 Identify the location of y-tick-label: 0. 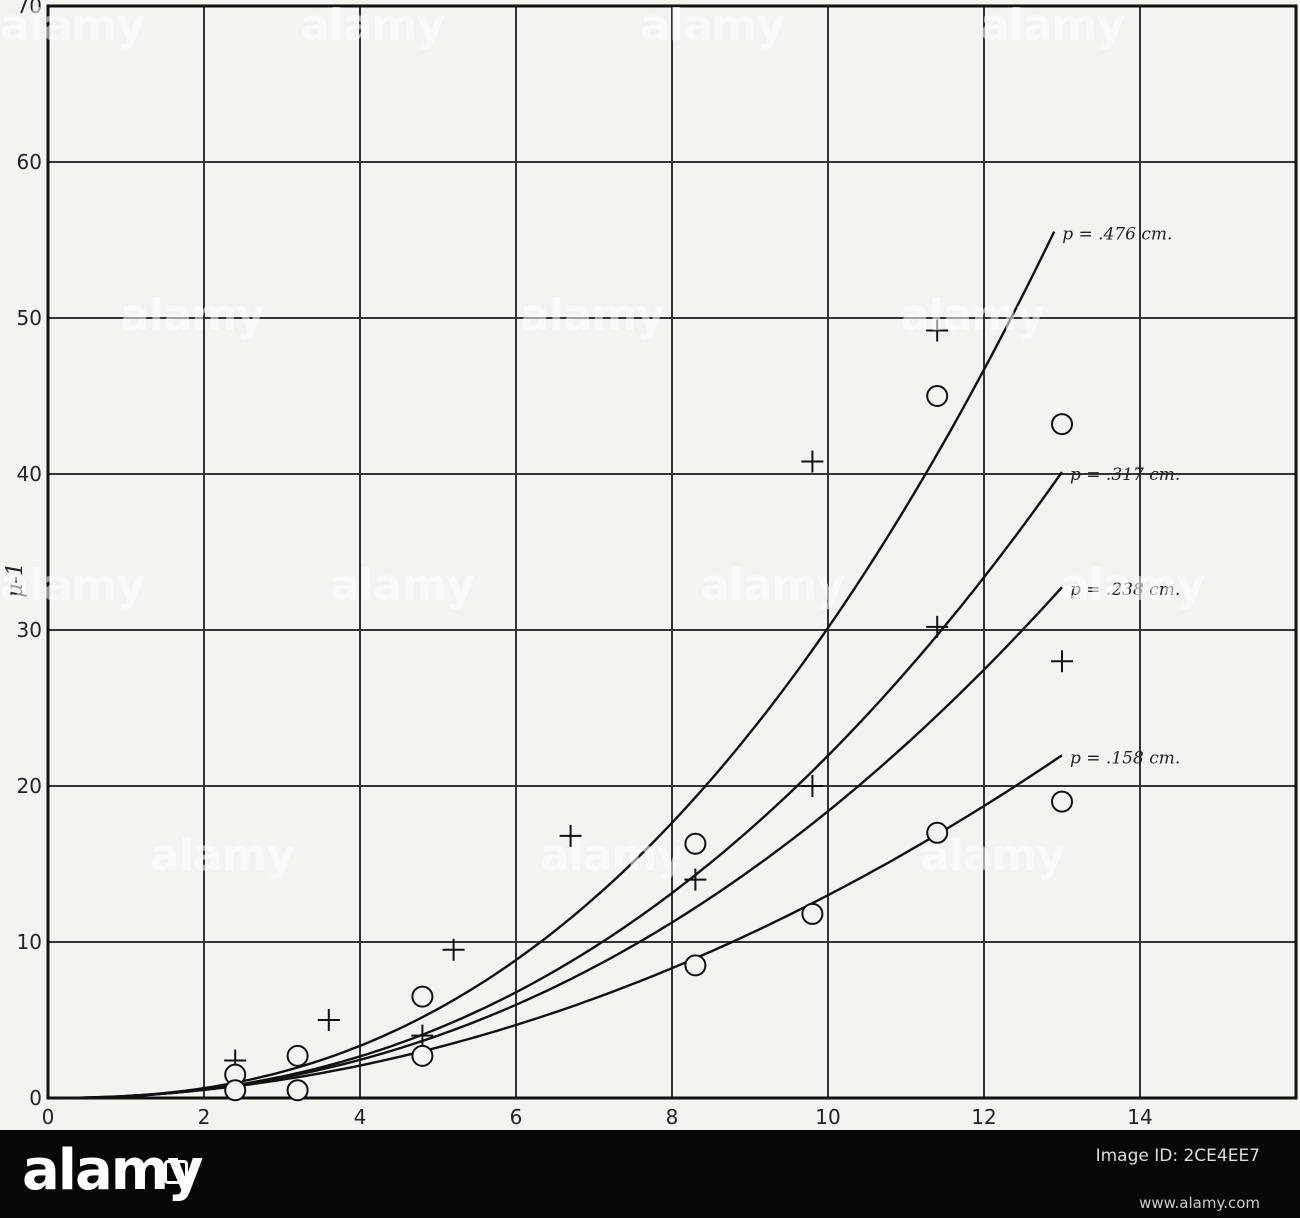
(35, 1098).